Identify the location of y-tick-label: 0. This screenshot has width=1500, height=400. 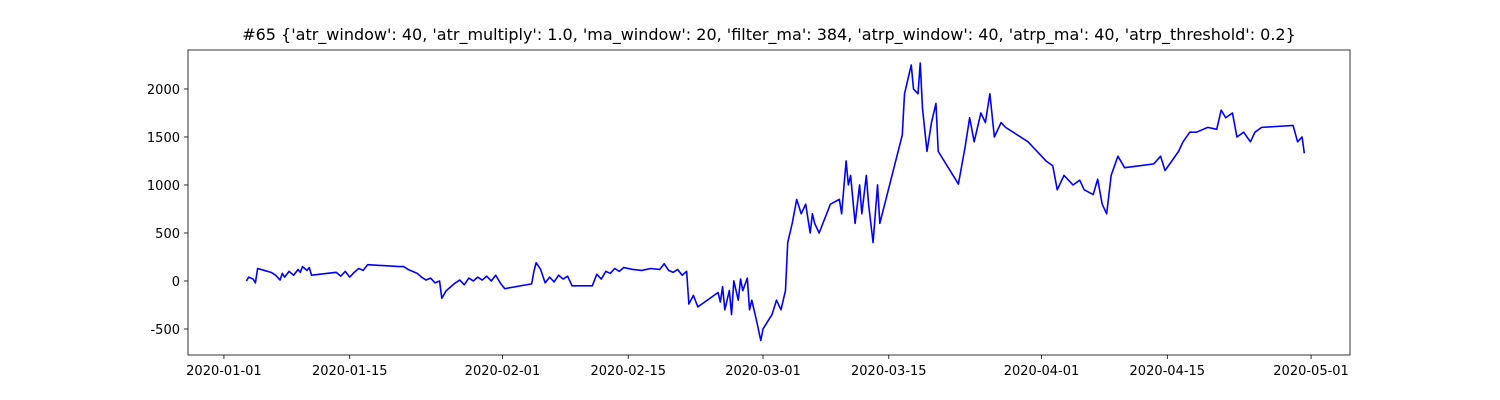
(176, 282).